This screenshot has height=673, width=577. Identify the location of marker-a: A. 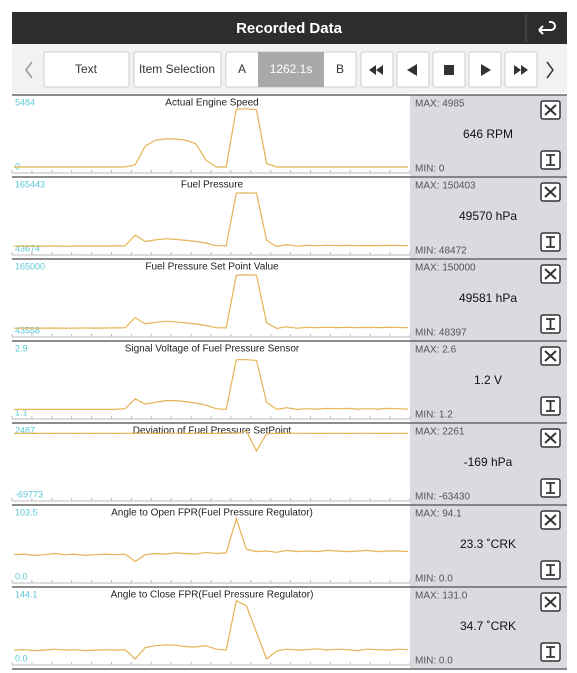
(242, 69).